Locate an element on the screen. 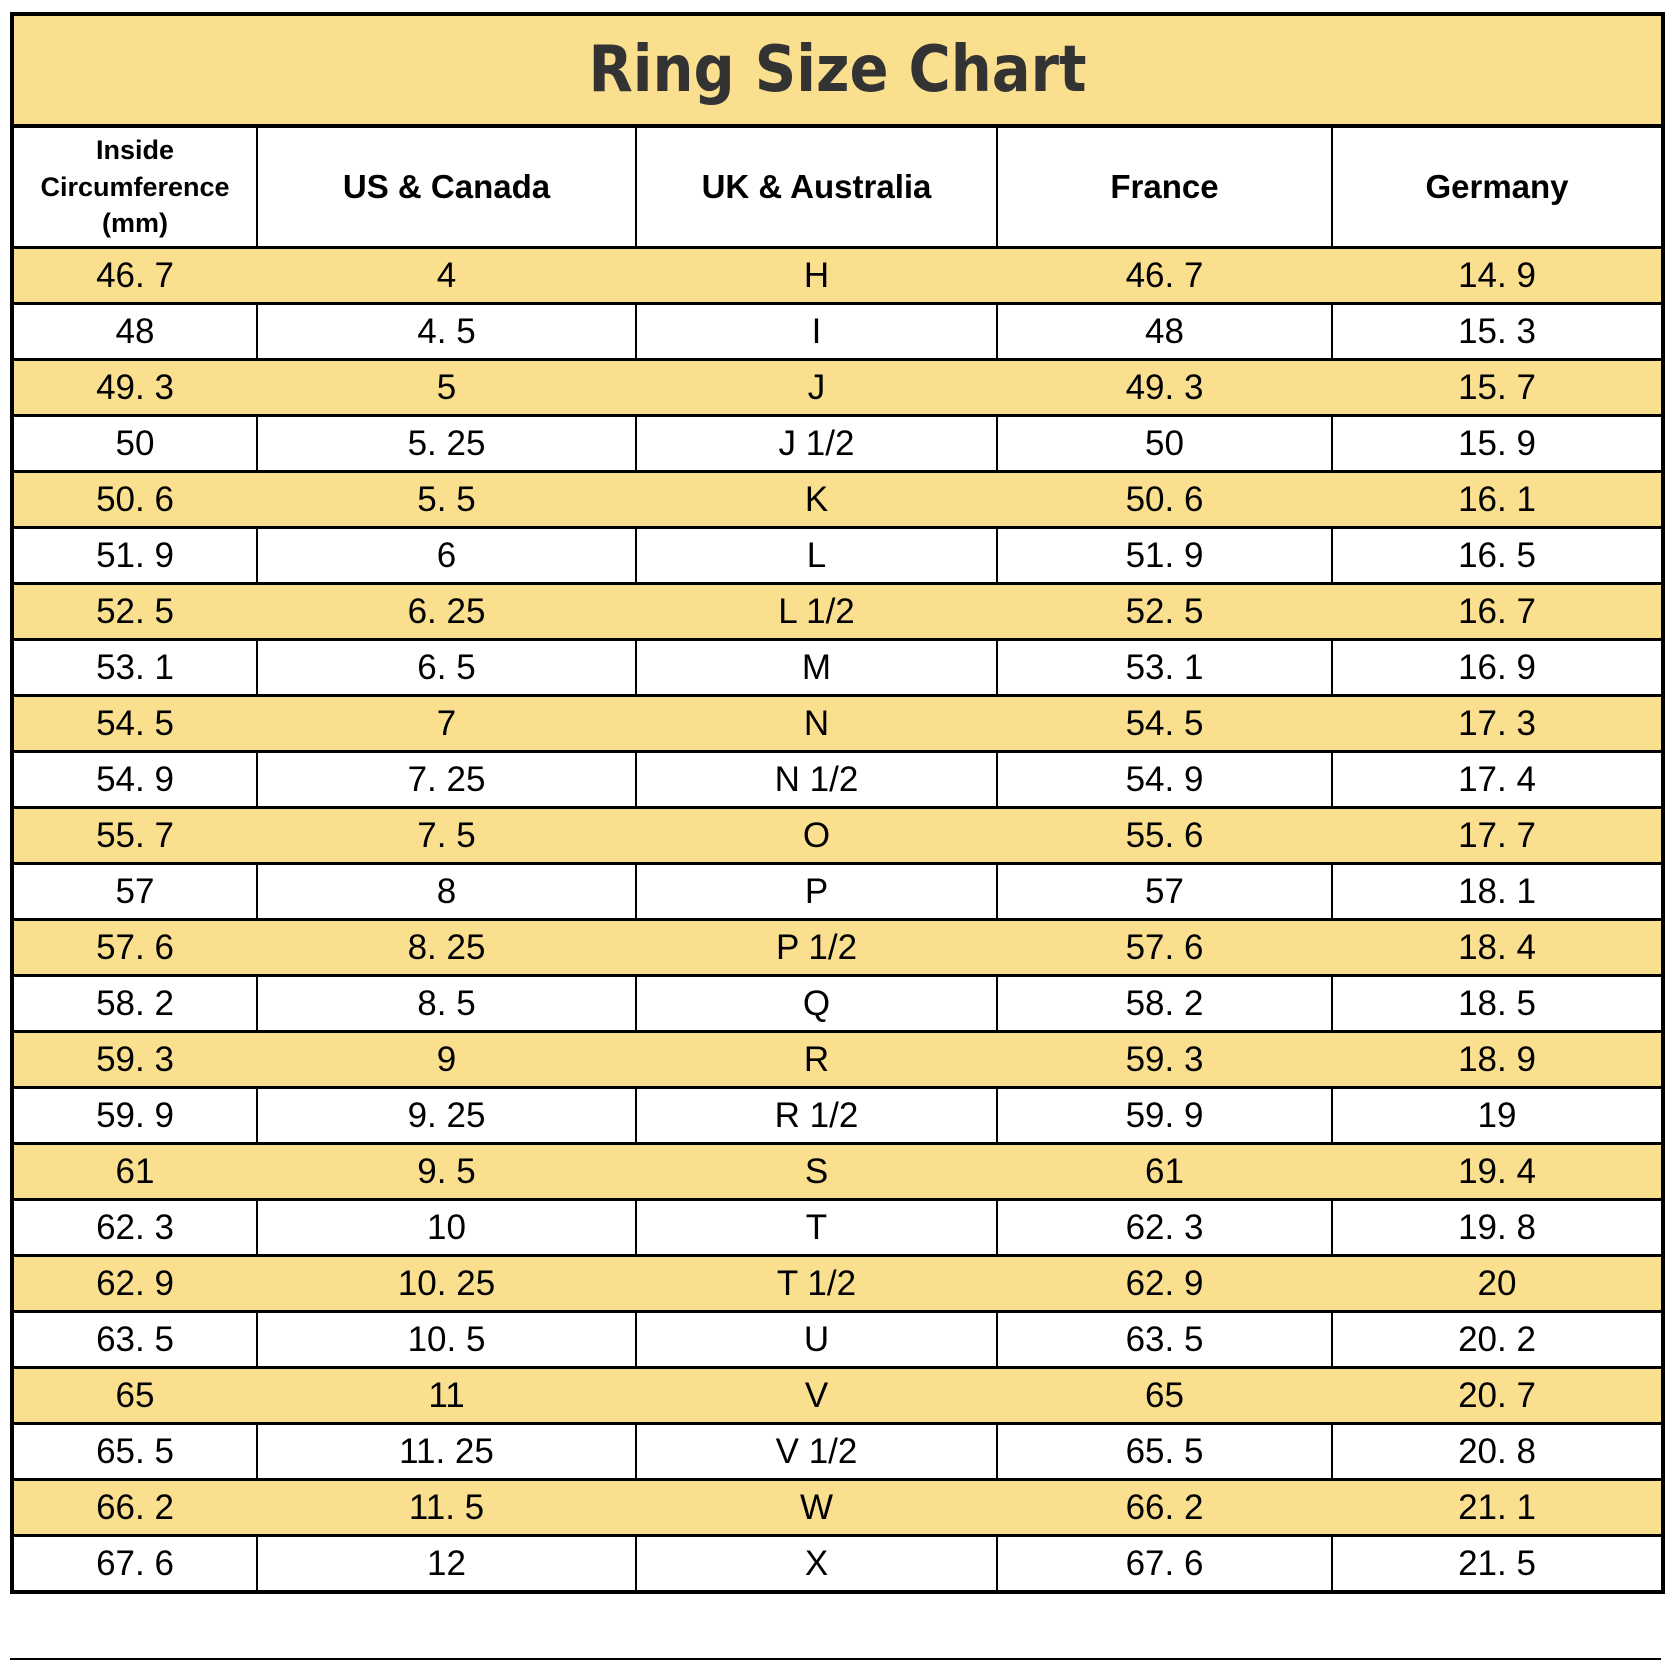 The height and width of the screenshot is (1668, 1668). cell-france: 54. 9 is located at coordinates (1165, 780).